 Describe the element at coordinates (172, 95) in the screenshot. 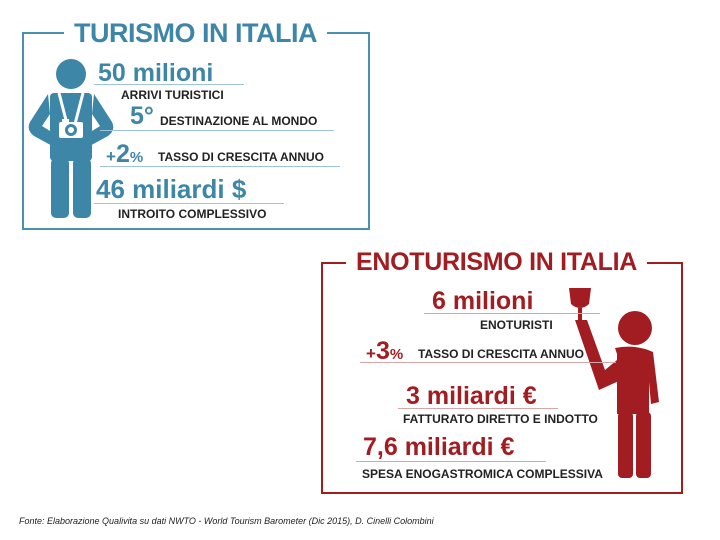

I see `arrivals-label: ARRIVI TURISTICI` at that location.